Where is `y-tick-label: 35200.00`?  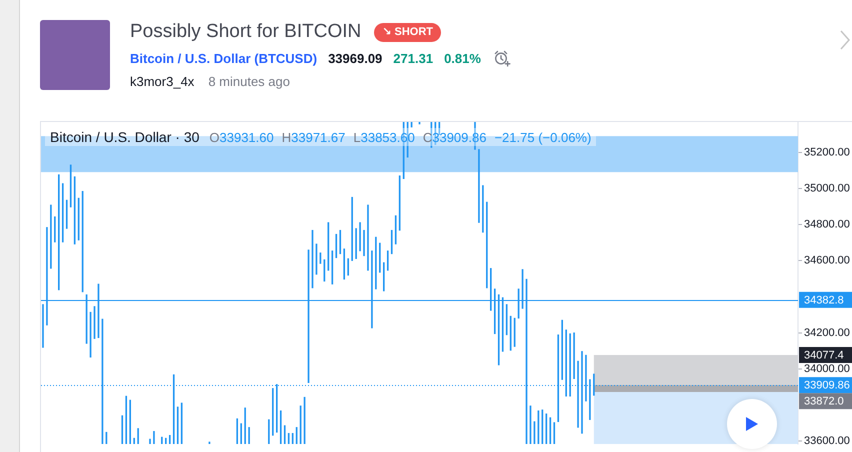 y-tick-label: 35200.00 is located at coordinates (827, 152).